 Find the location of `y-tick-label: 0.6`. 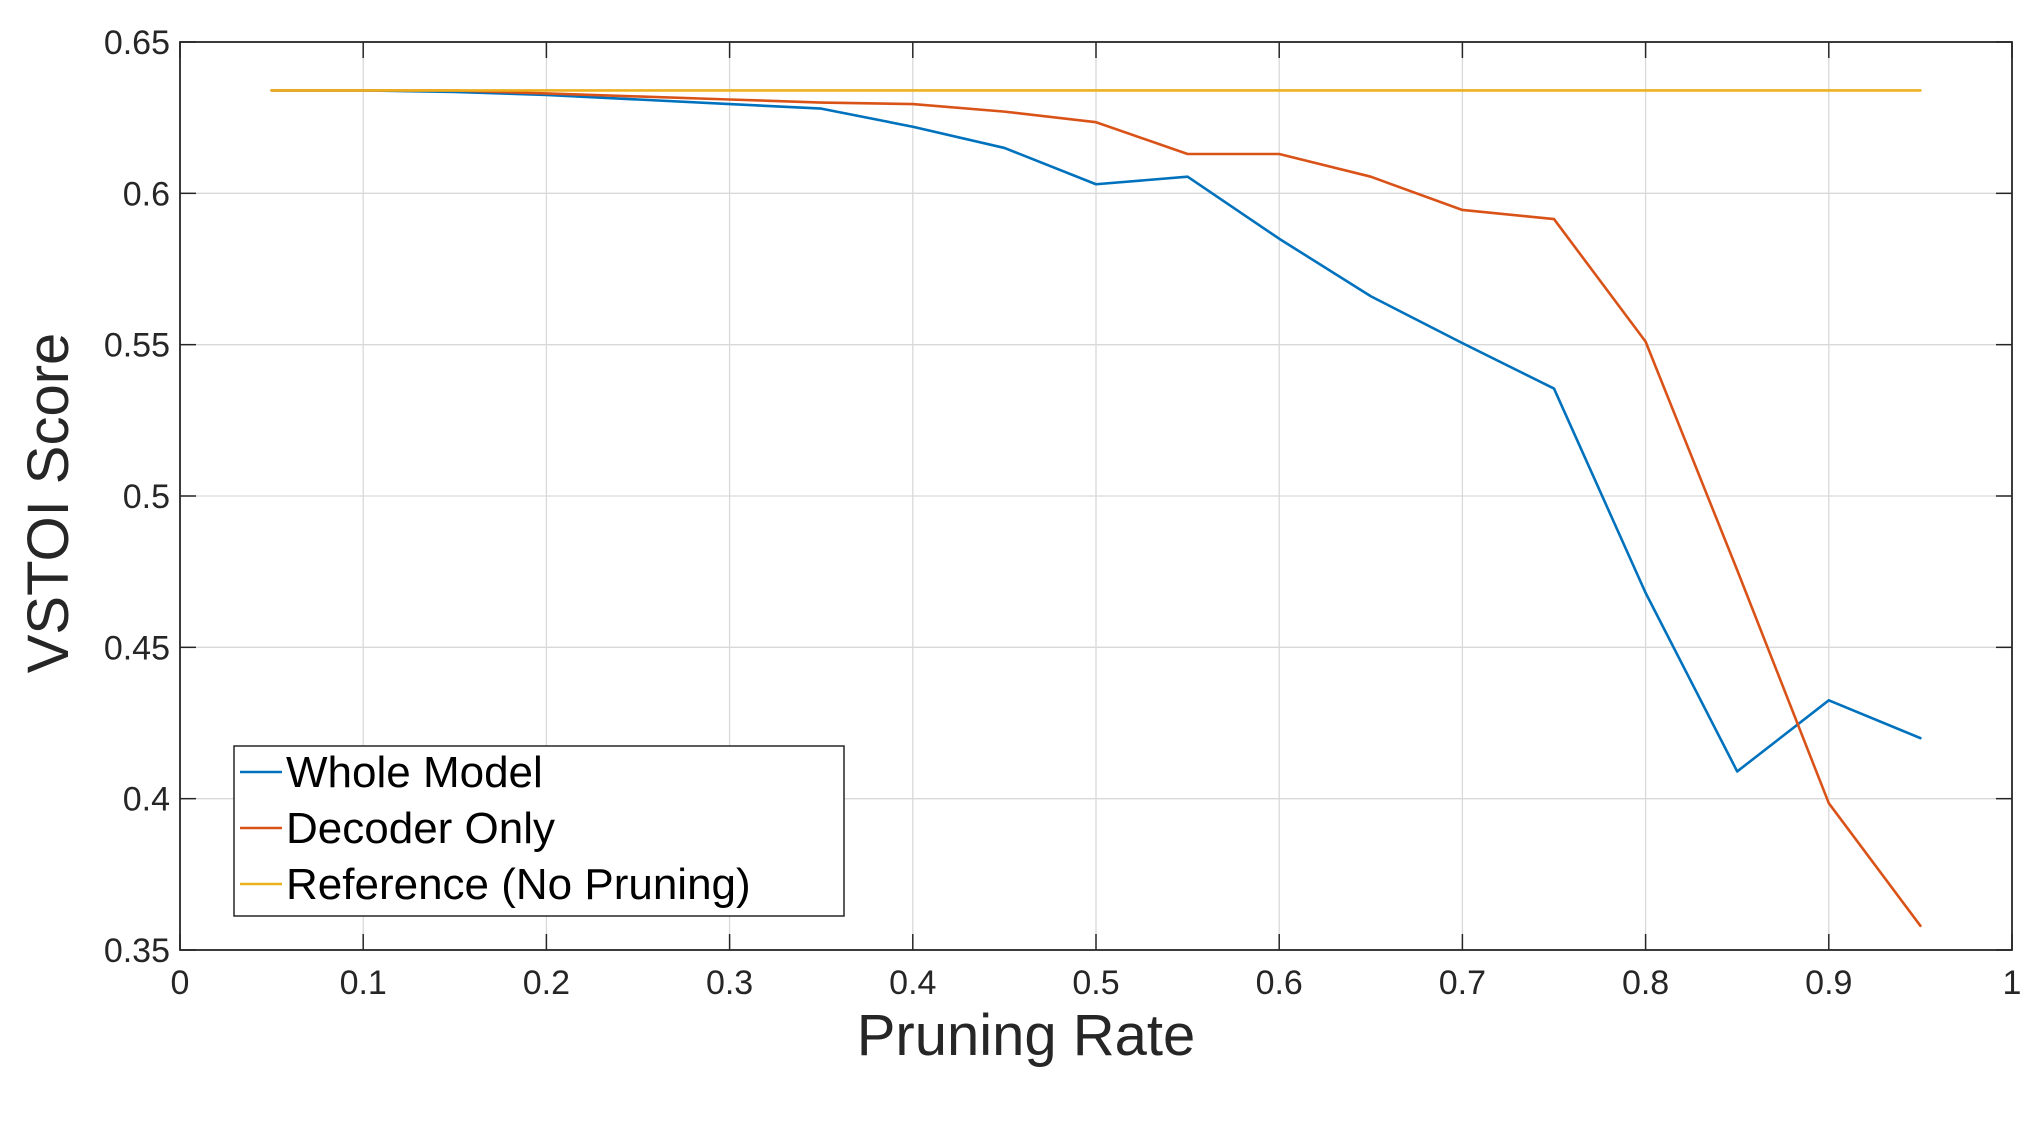

y-tick-label: 0.6 is located at coordinates (146, 194).